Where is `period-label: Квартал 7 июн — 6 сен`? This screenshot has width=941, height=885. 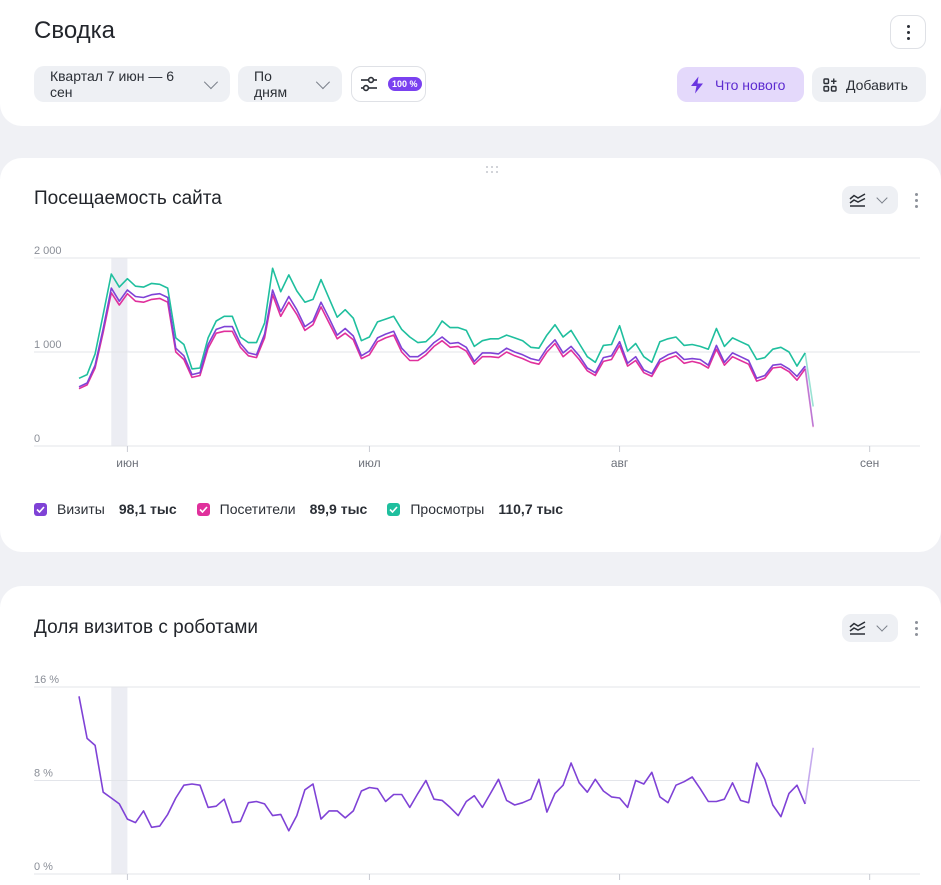
period-label: Квартал 7 июн — 6 сен is located at coordinates (112, 84).